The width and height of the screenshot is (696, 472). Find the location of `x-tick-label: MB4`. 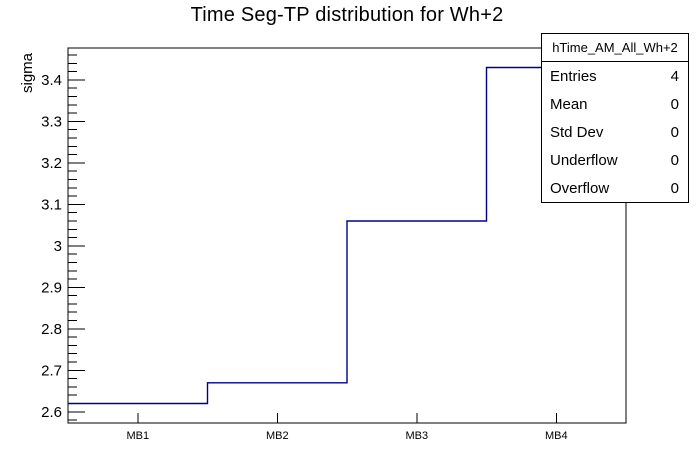

x-tick-label: MB4 is located at coordinates (556, 436).